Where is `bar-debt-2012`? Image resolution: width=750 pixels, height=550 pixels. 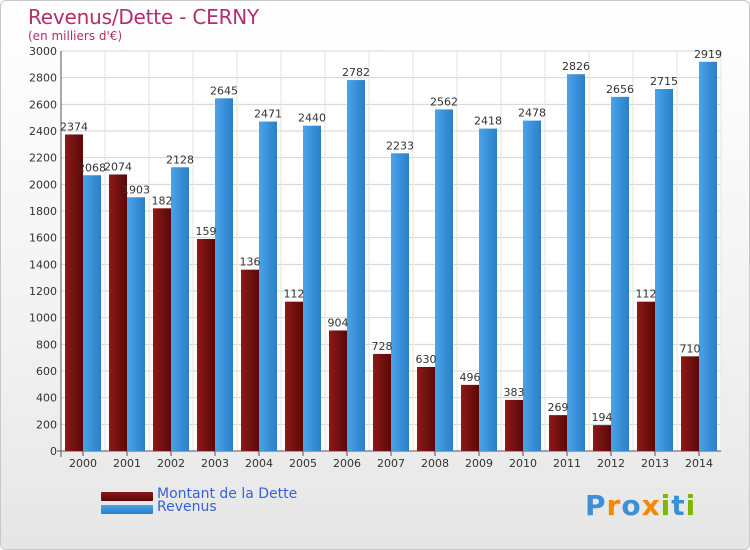 bar-debt-2012 is located at coordinates (602, 438).